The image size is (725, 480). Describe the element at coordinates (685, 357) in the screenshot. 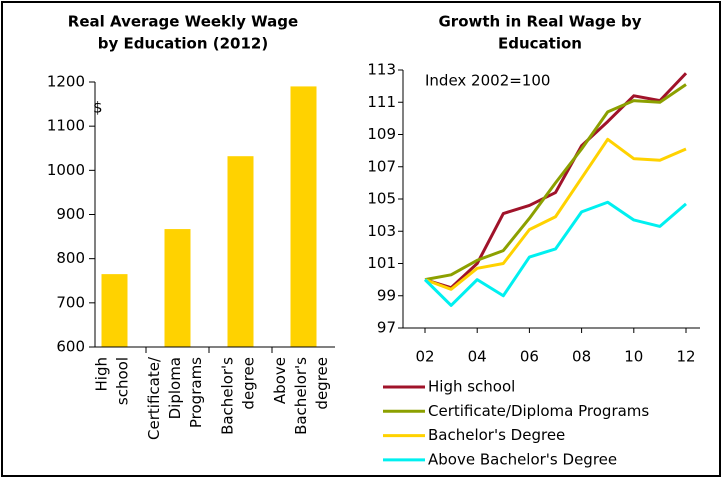

I see `x-tick-label: 12` at that location.